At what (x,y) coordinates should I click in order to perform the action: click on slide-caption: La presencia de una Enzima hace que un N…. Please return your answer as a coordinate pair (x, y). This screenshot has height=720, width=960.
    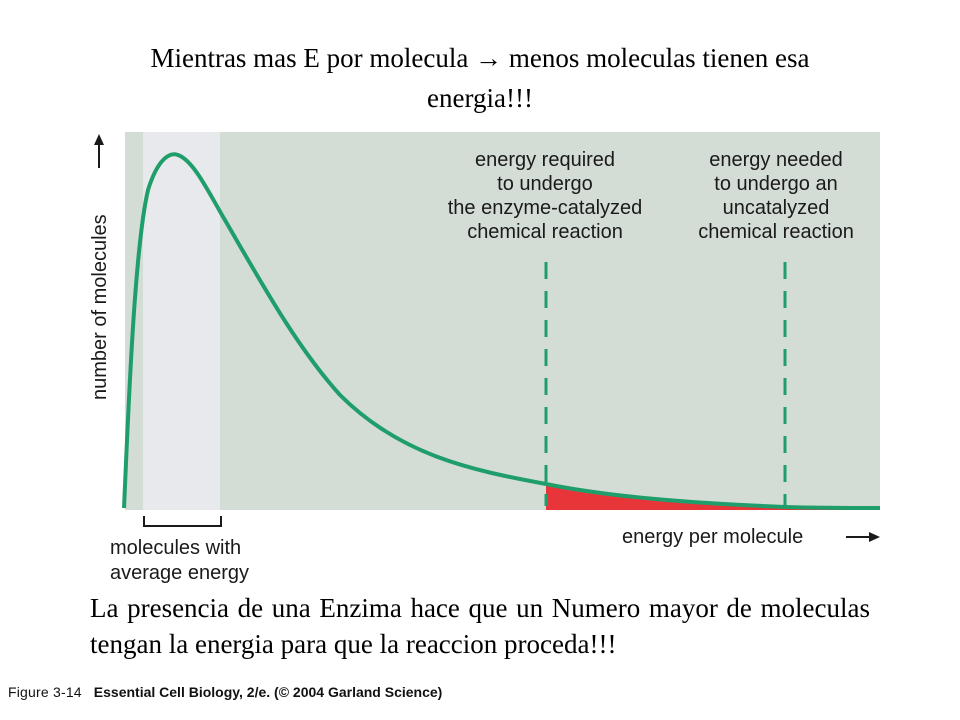
    Looking at the image, I should click on (480, 626).